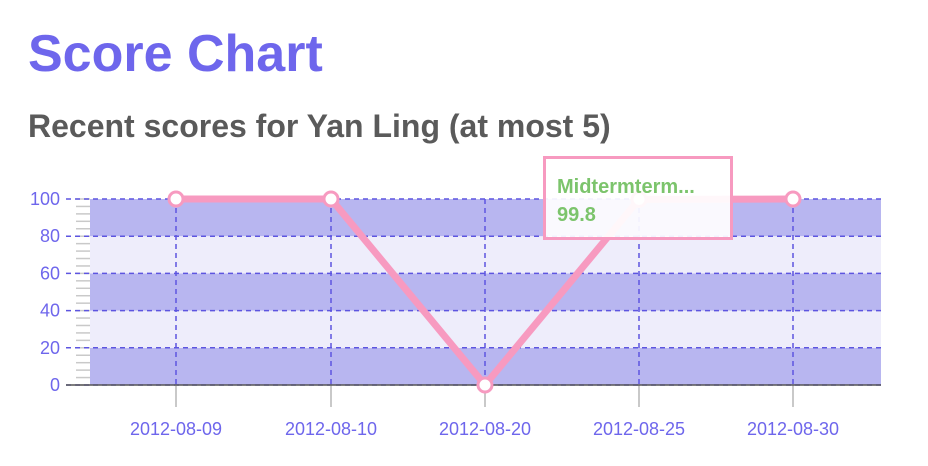 This screenshot has width=928, height=466. Describe the element at coordinates (331, 429) in the screenshot. I see `x-tick-label: 2012-08-10` at that location.